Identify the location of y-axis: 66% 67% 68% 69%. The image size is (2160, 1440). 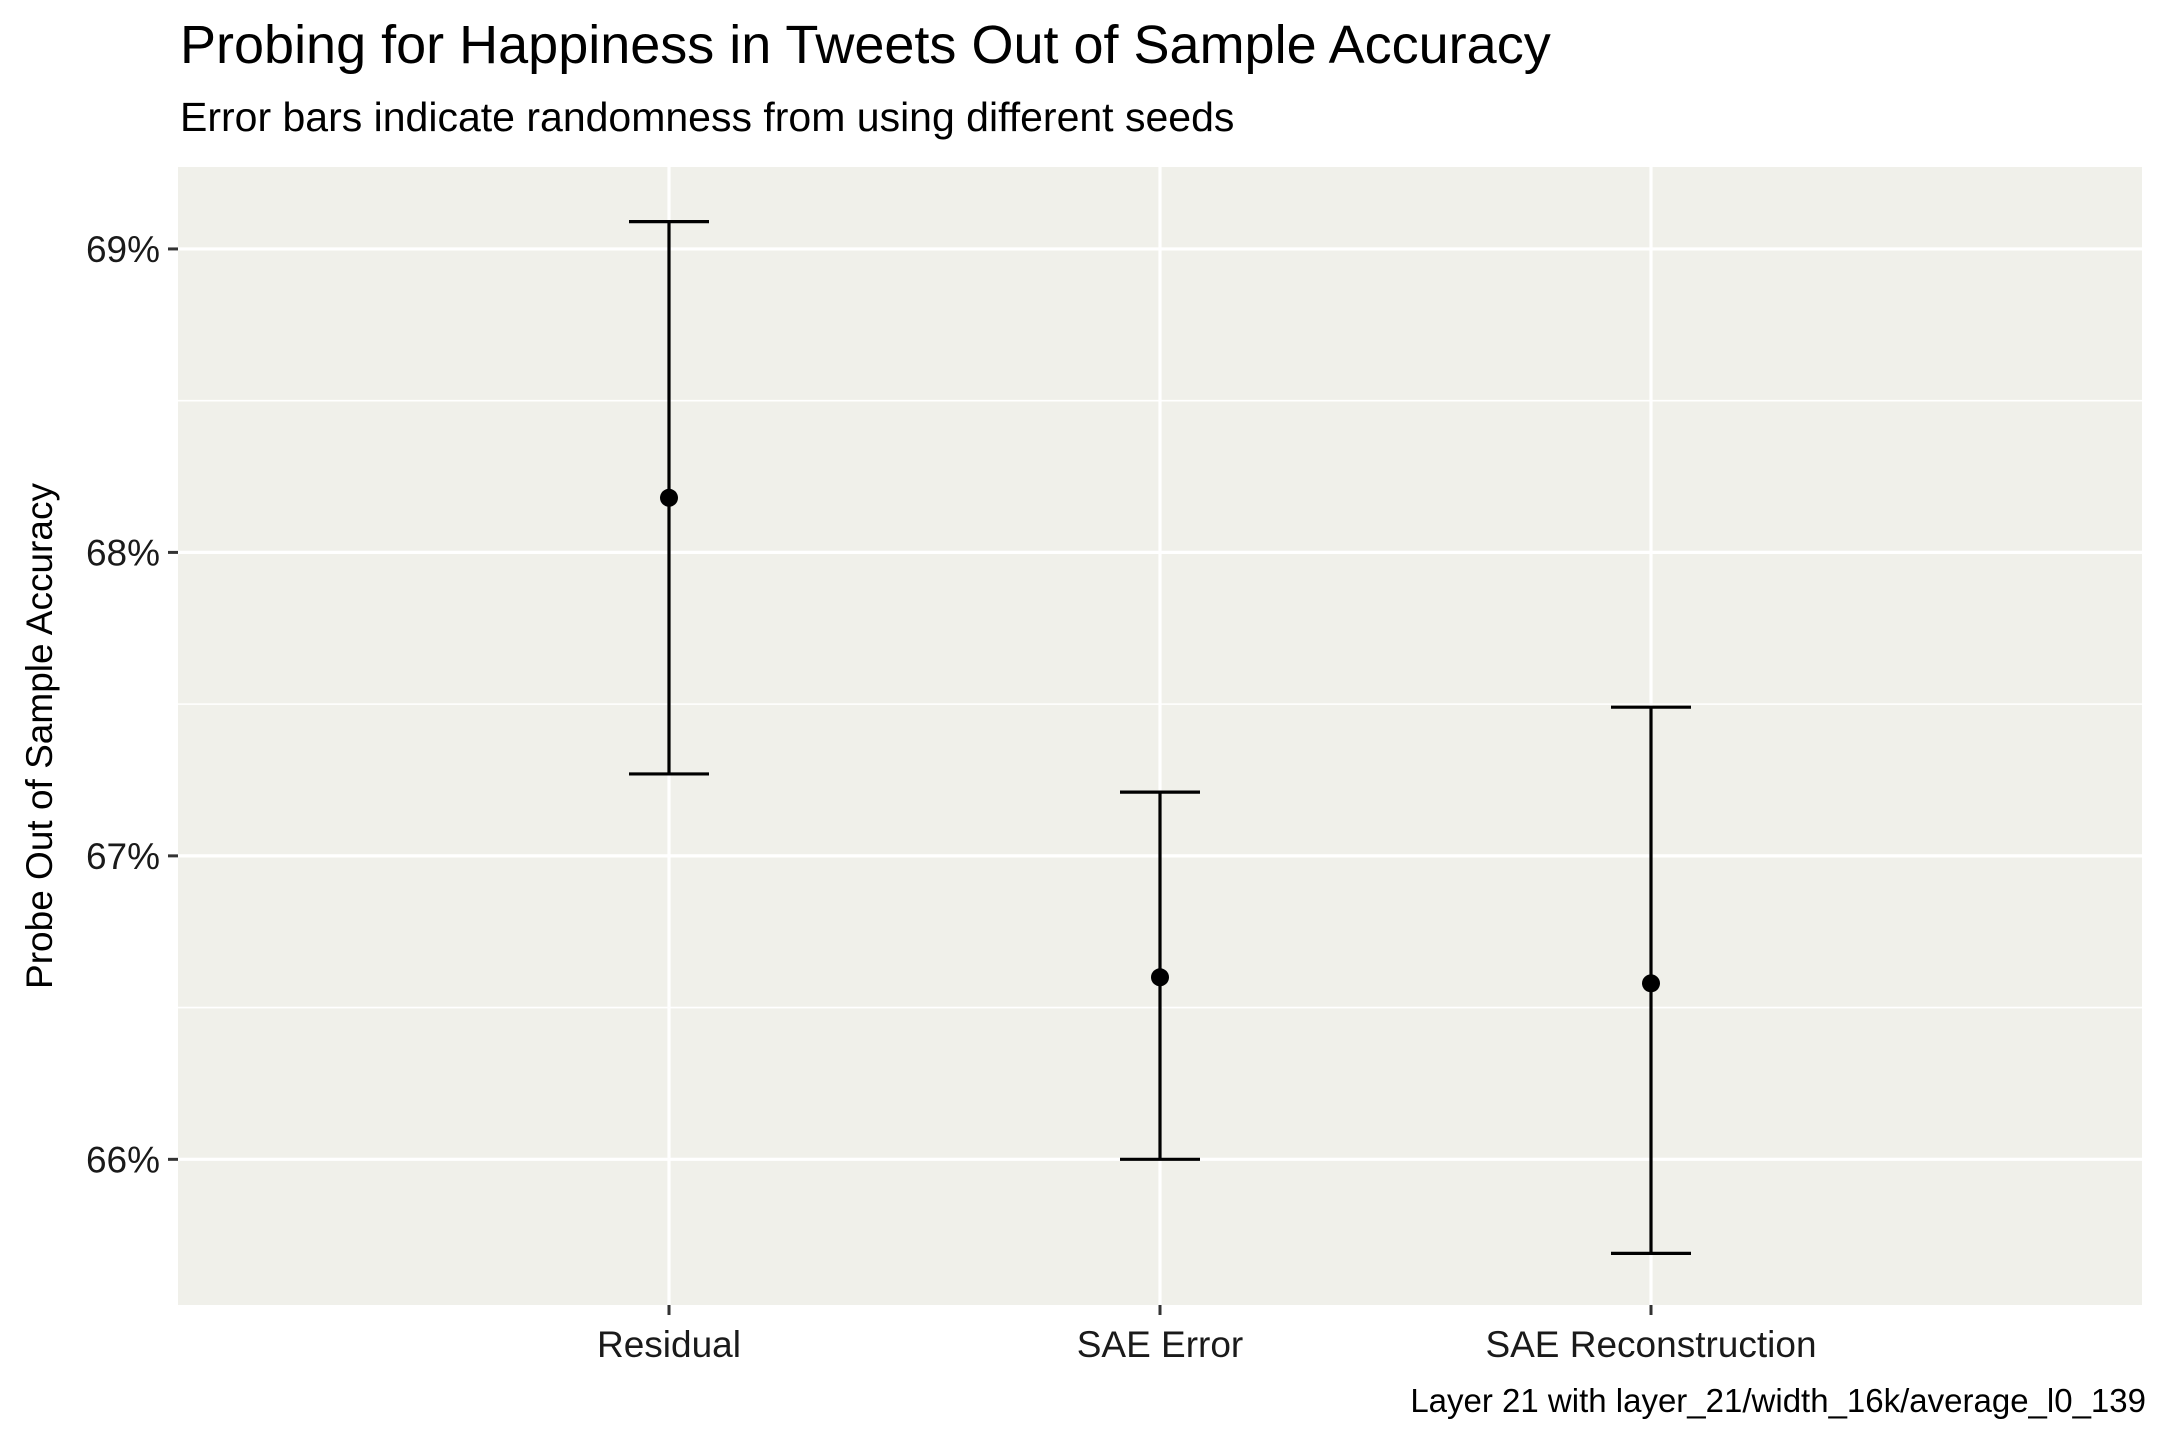
(132, 704).